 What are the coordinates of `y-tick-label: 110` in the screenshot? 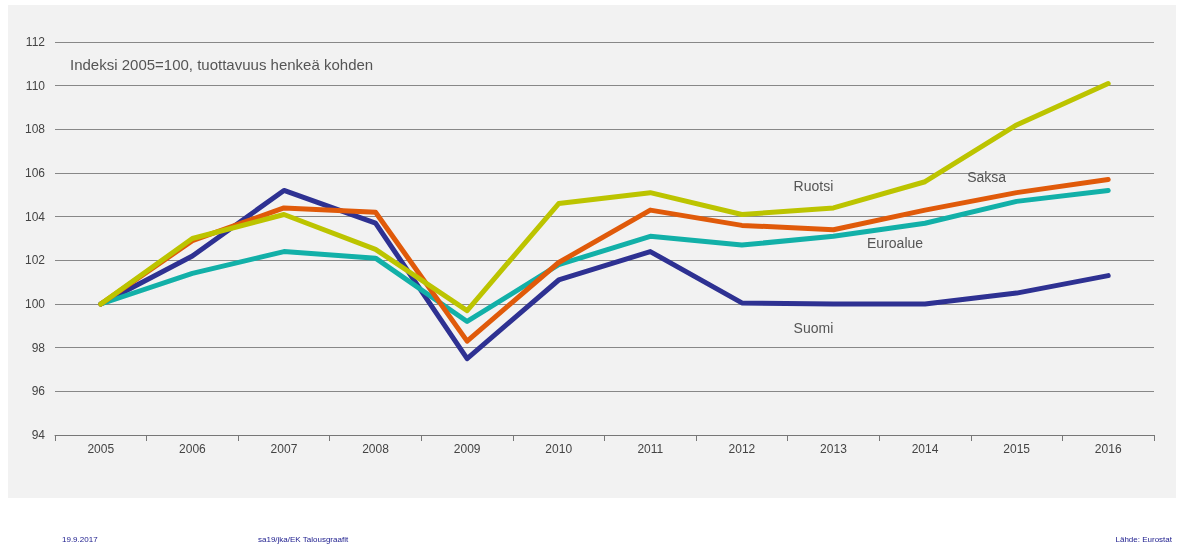 It's located at (35, 85).